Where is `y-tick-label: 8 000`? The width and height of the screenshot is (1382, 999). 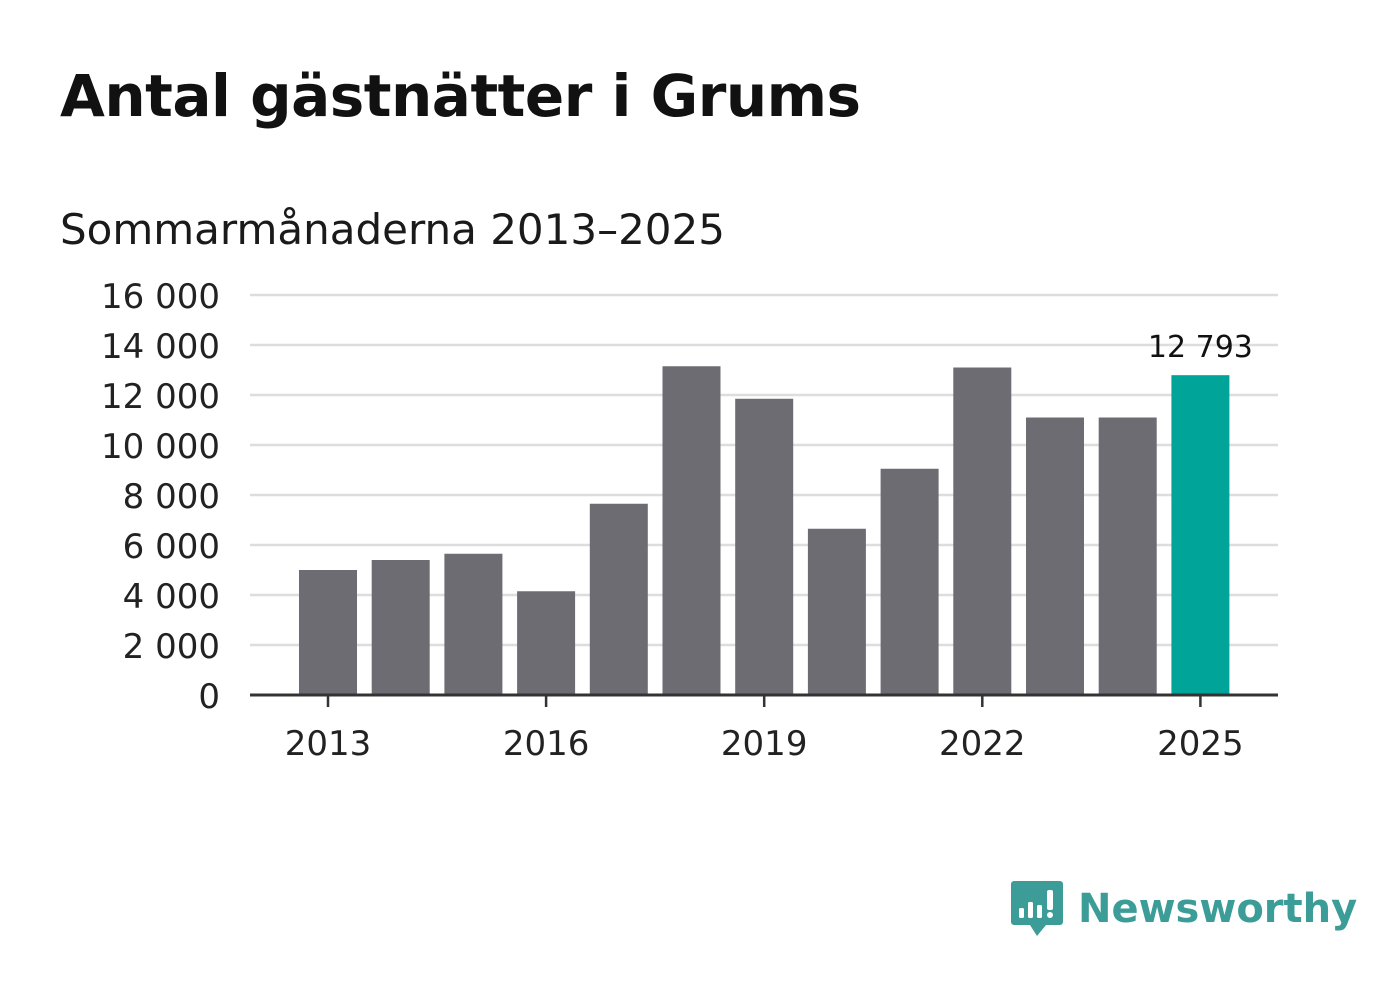 y-tick-label: 8 000 is located at coordinates (171, 497).